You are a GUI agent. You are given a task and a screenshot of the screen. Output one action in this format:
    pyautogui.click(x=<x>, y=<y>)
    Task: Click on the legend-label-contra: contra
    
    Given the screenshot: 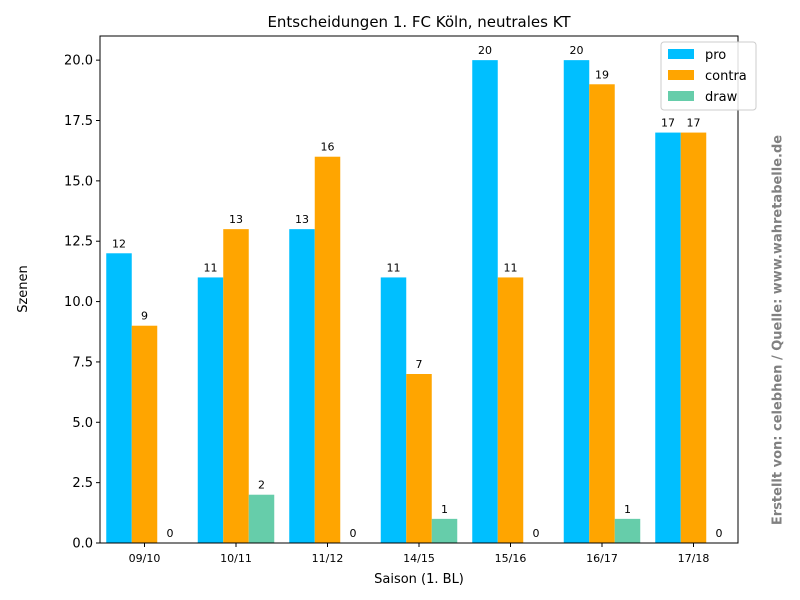 What is the action you would take?
    pyautogui.click(x=726, y=76)
    